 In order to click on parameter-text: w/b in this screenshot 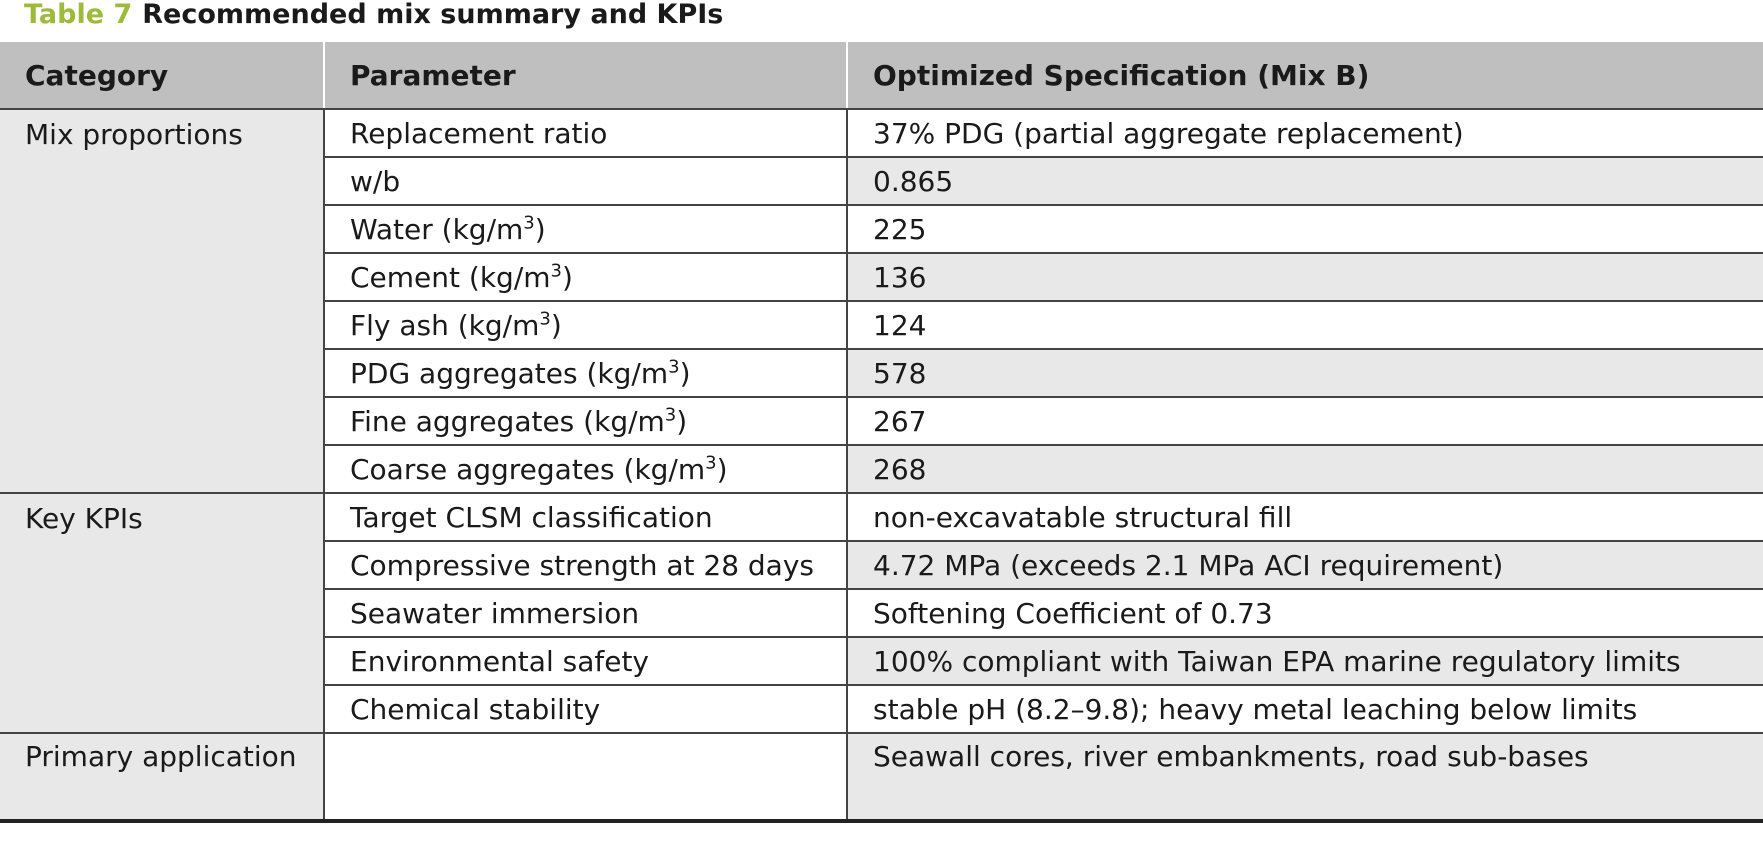, I will do `click(375, 181)`.